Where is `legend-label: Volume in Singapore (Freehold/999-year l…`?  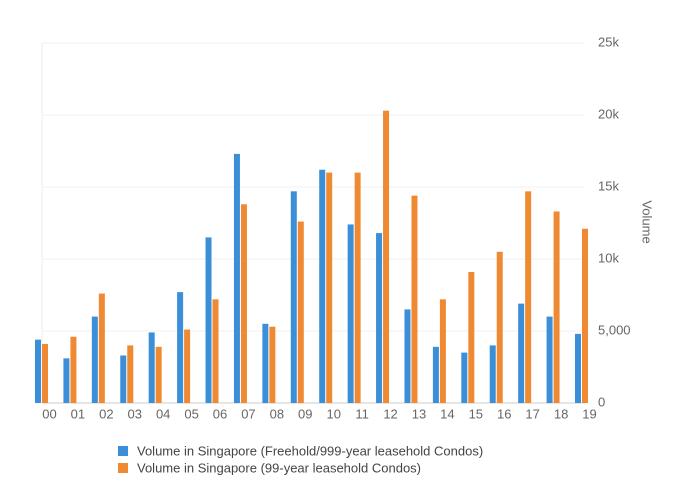
legend-label: Volume in Singapore (Freehold/999-year l… is located at coordinates (310, 450).